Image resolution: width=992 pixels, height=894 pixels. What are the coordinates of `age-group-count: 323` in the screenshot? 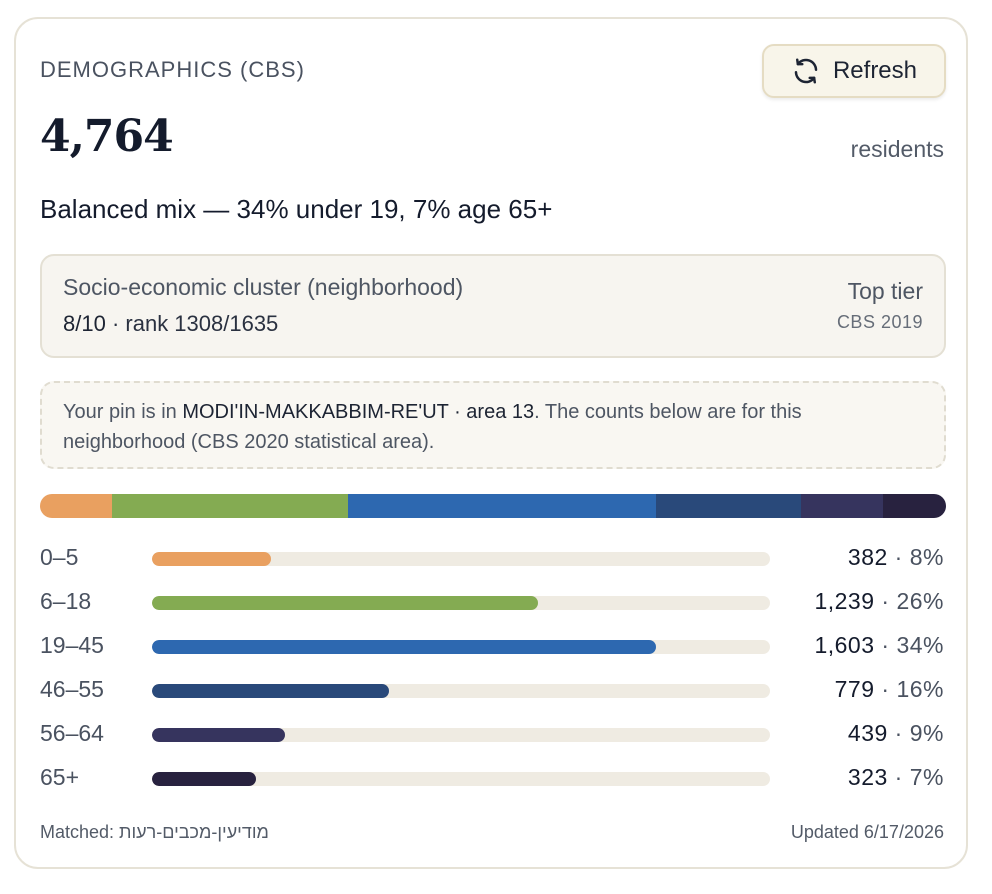 It's located at (867, 777).